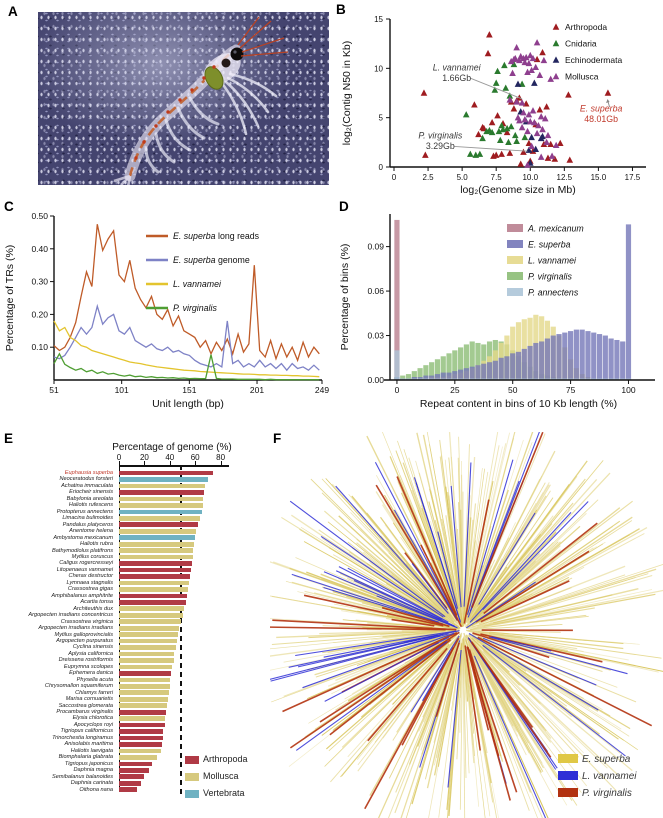 This screenshot has height=818, width=663. Describe the element at coordinates (542, 136) in the screenshot. I see `scatter-point-echinodermata` at that location.